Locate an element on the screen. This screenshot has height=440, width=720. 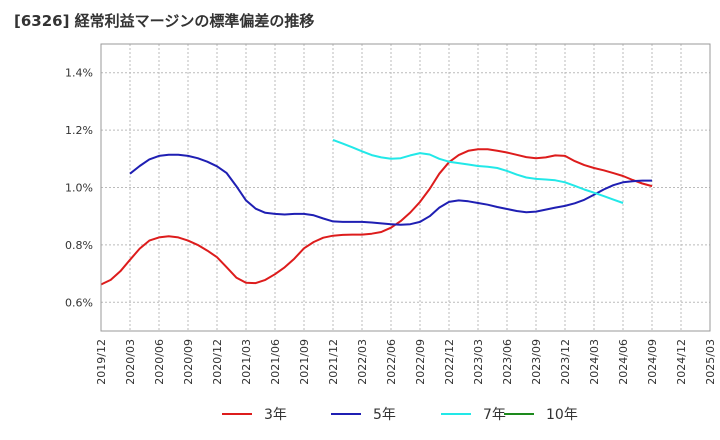
x-tick-label: 2021/12 is located at coordinates (333, 362).